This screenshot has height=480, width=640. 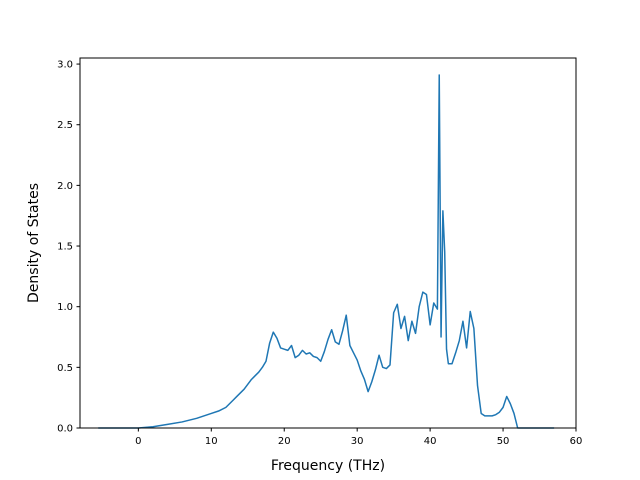 I want to click on y-tick-label: 2.5, so click(x=65, y=125).